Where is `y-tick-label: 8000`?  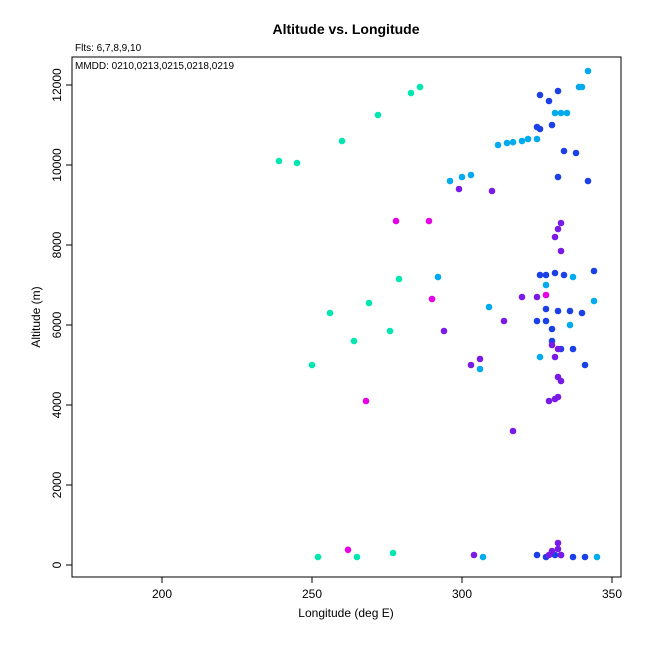 y-tick-label: 8000 is located at coordinates (57, 244).